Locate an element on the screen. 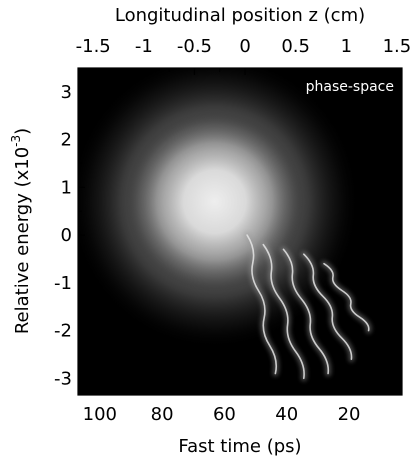 This screenshot has height=462, width=415. bottom-tick-label: 100 is located at coordinates (100, 414).